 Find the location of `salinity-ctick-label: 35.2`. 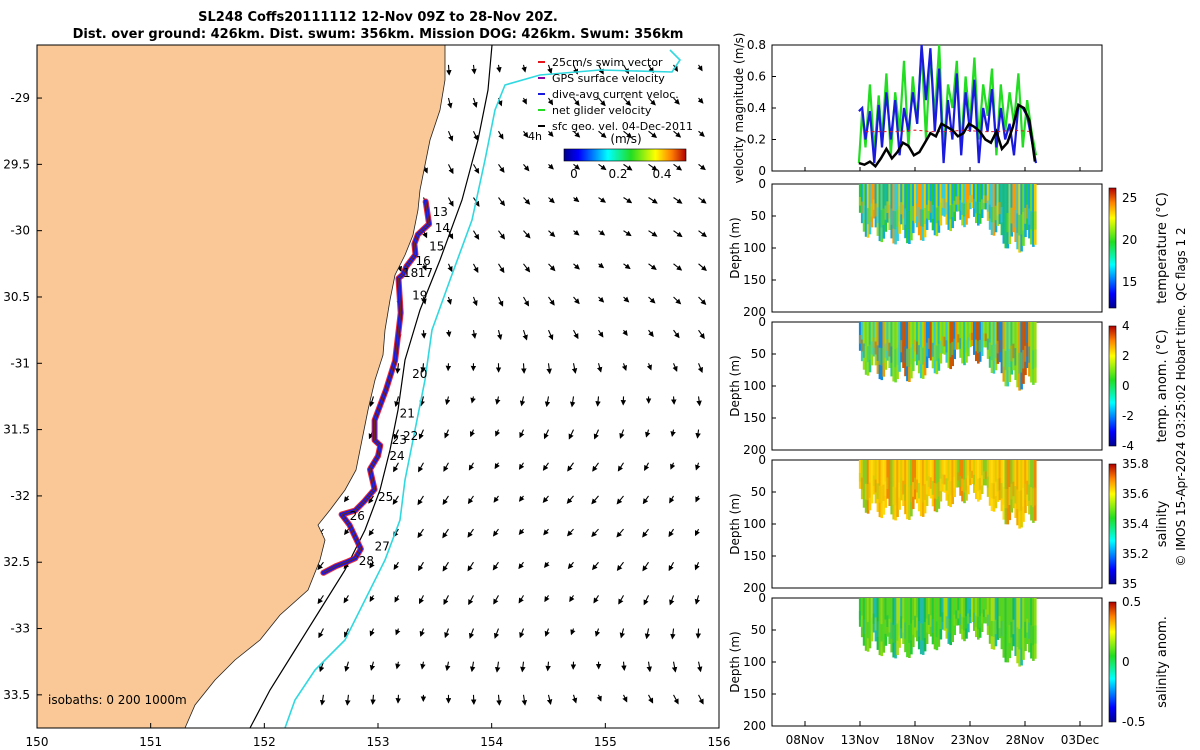

salinity-ctick-label: 35.2 is located at coordinates (1135, 554).